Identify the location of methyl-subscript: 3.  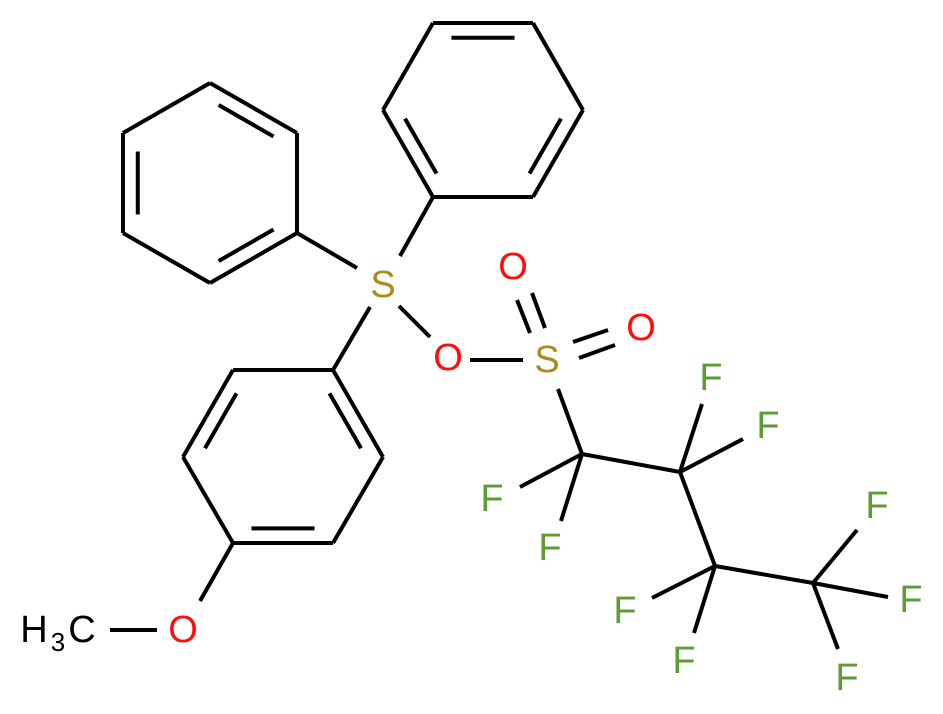
(58, 642).